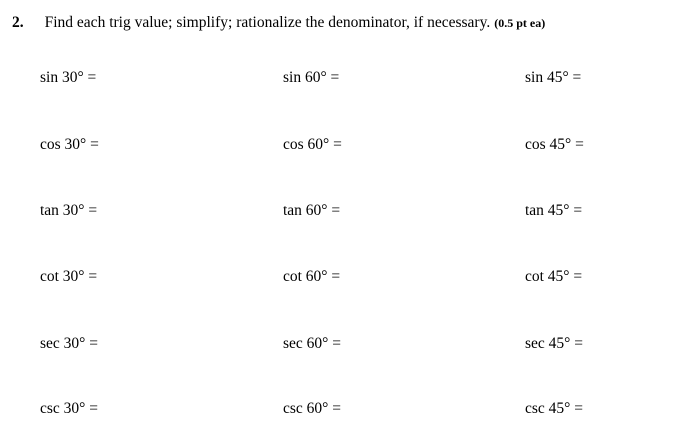  I want to click on trig-expression-csc-45: csc 45° =, so click(554, 408).